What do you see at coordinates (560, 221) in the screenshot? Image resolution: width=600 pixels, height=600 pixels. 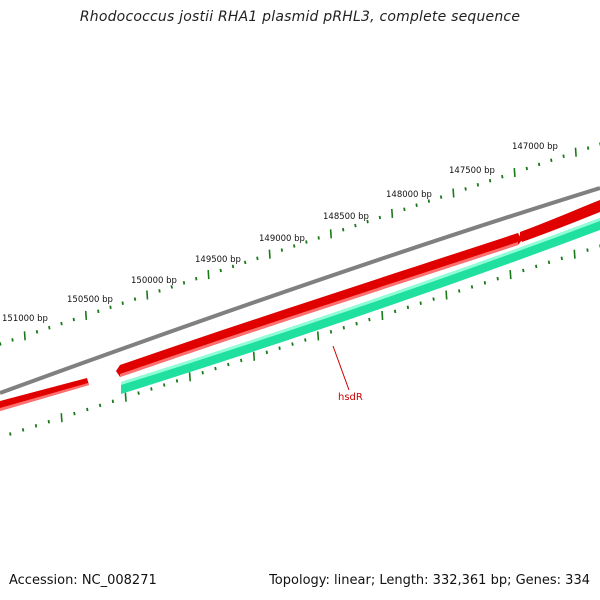 I see `forward-gene-right` at bounding box center [560, 221].